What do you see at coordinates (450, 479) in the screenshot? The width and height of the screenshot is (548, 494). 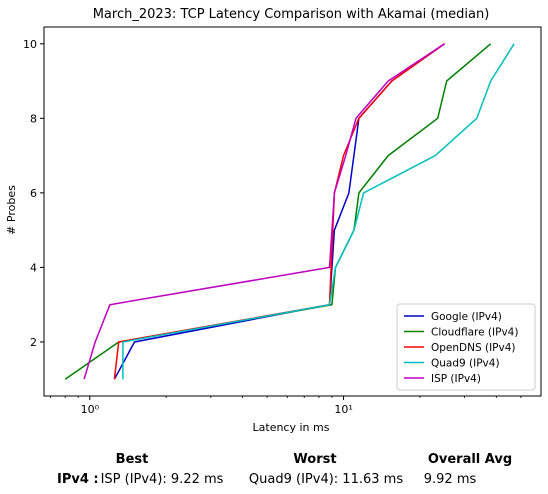 I see `summary-overall-value: 9.92 ms` at bounding box center [450, 479].